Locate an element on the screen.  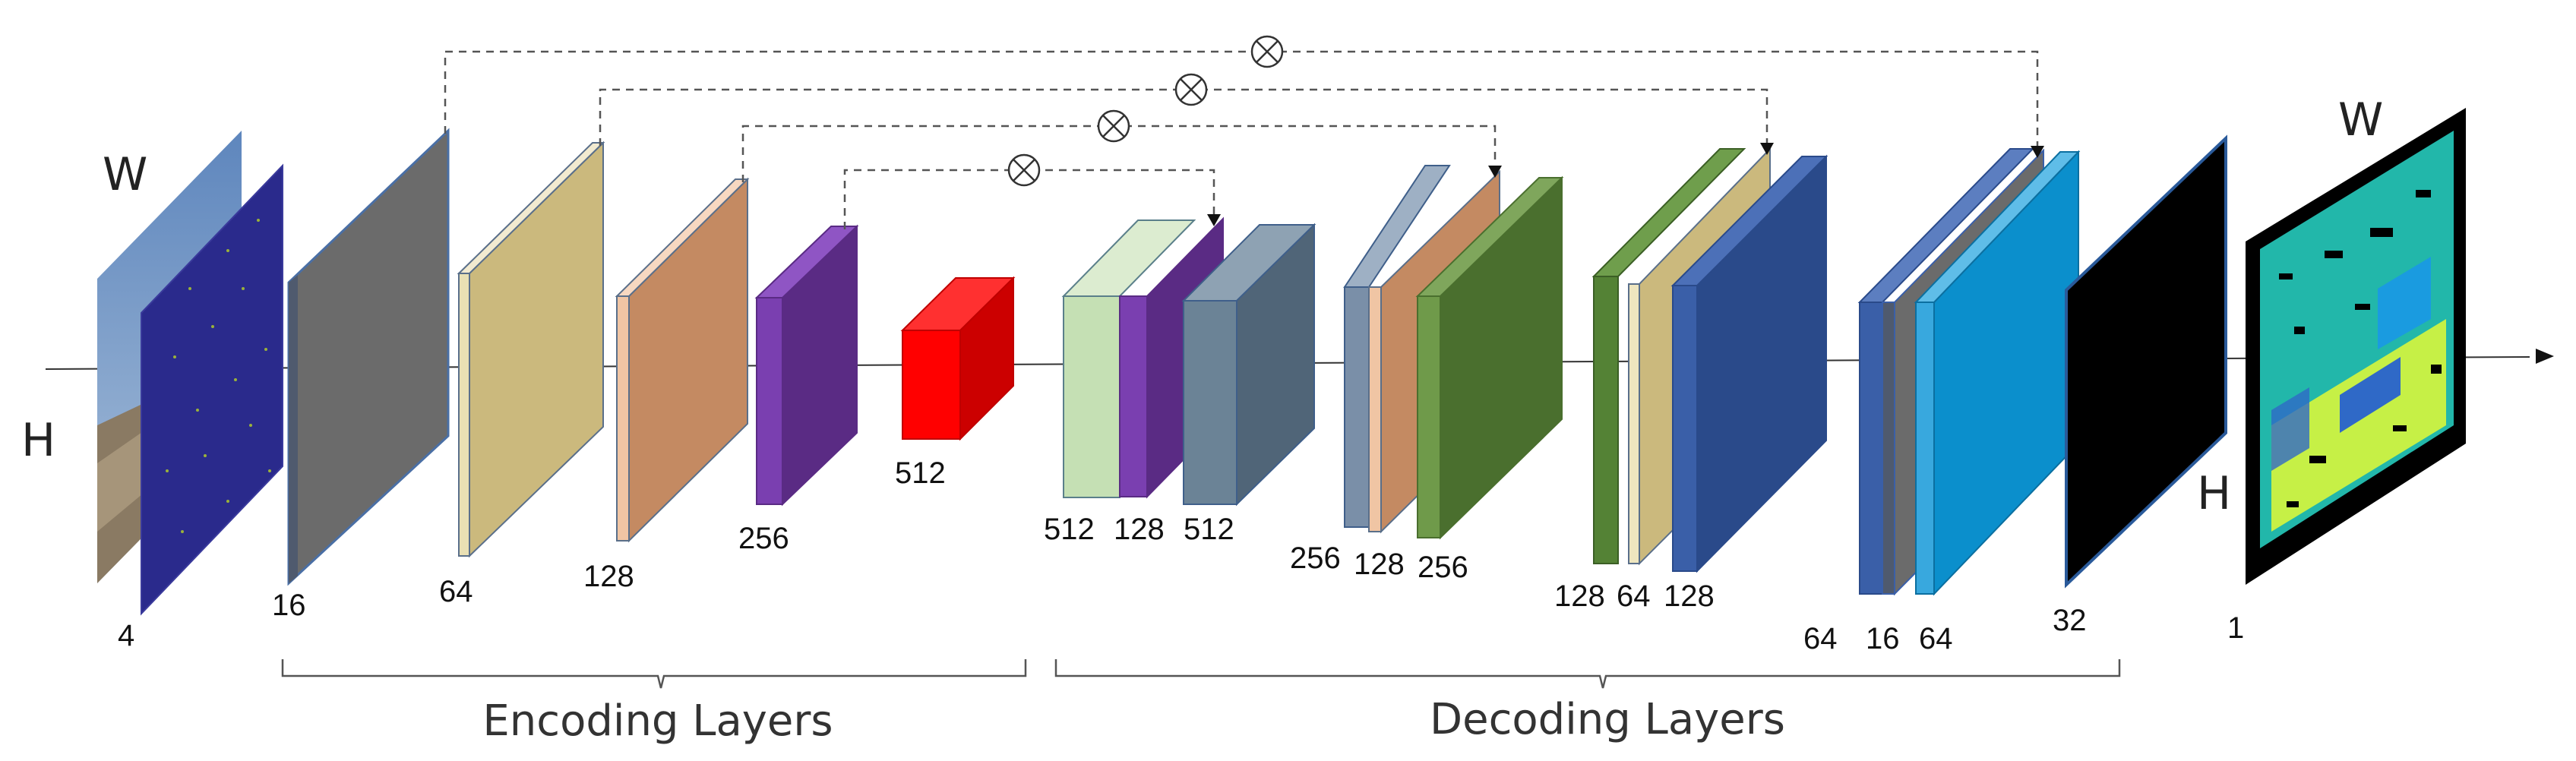
encoder-layer-16: 16 is located at coordinates (361, 375).